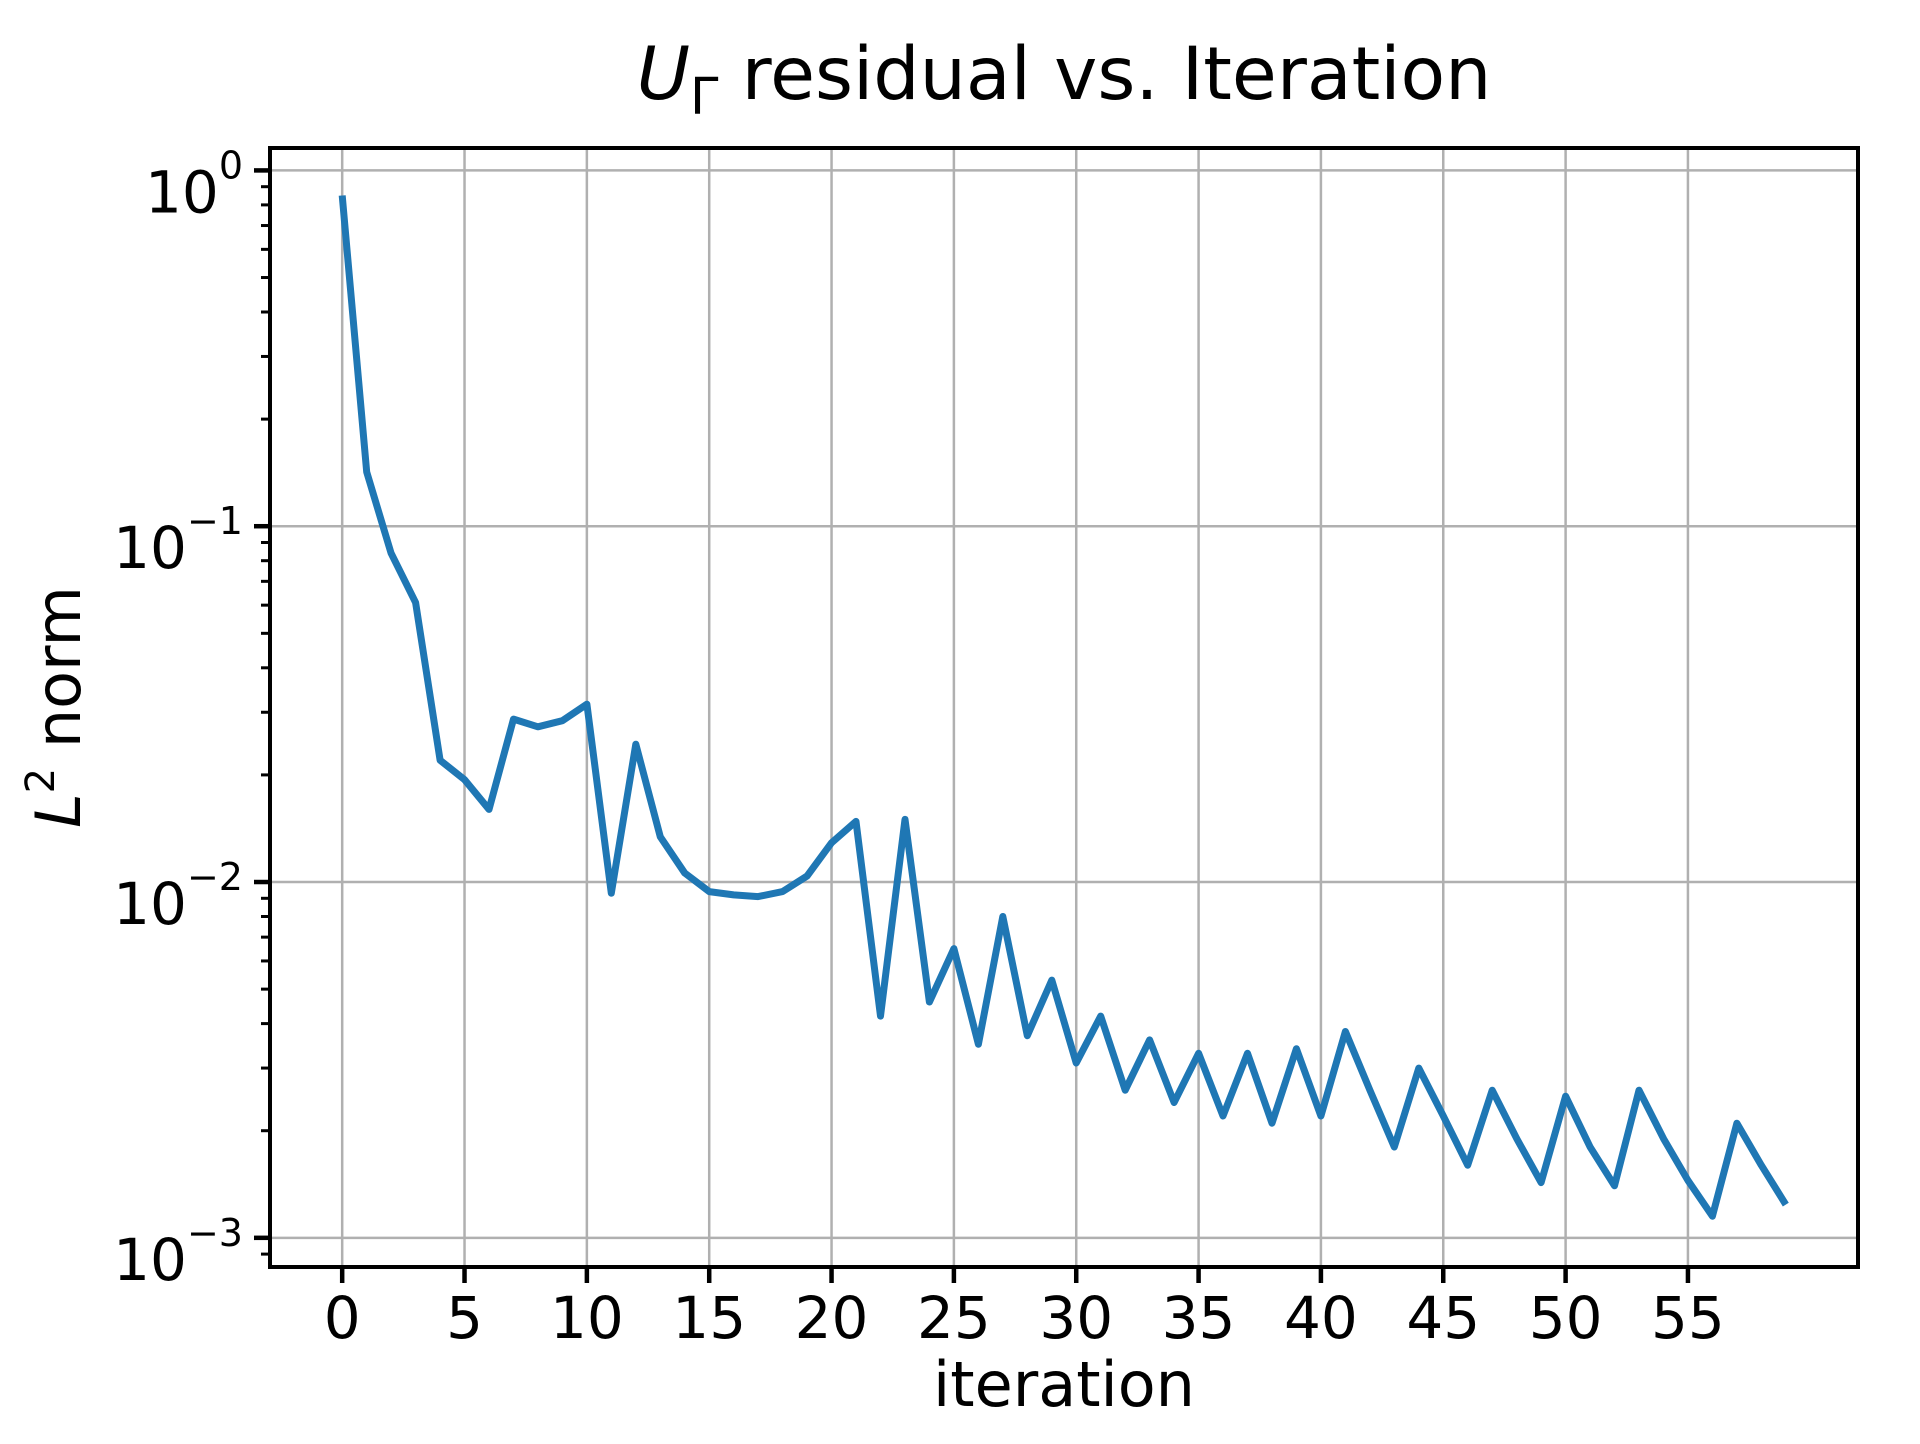  I want to click on x-tick-label: 15, so click(709, 1318).